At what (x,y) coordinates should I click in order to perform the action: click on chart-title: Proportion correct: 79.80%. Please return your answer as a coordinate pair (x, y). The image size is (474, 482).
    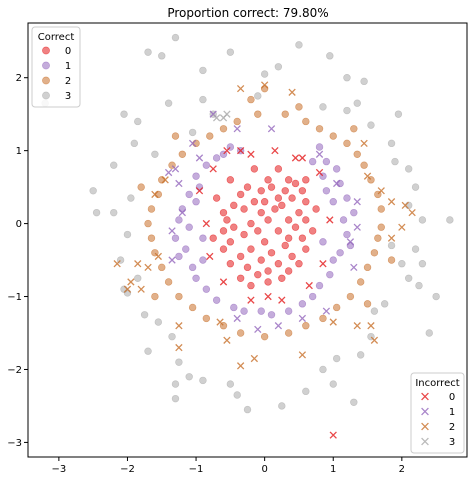
    Looking at the image, I should click on (247, 13).